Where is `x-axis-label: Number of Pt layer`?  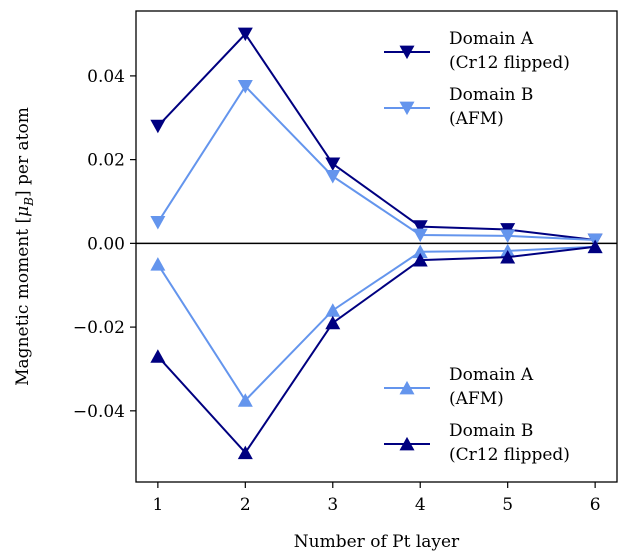 x-axis-label: Number of Pt layer is located at coordinates (377, 542).